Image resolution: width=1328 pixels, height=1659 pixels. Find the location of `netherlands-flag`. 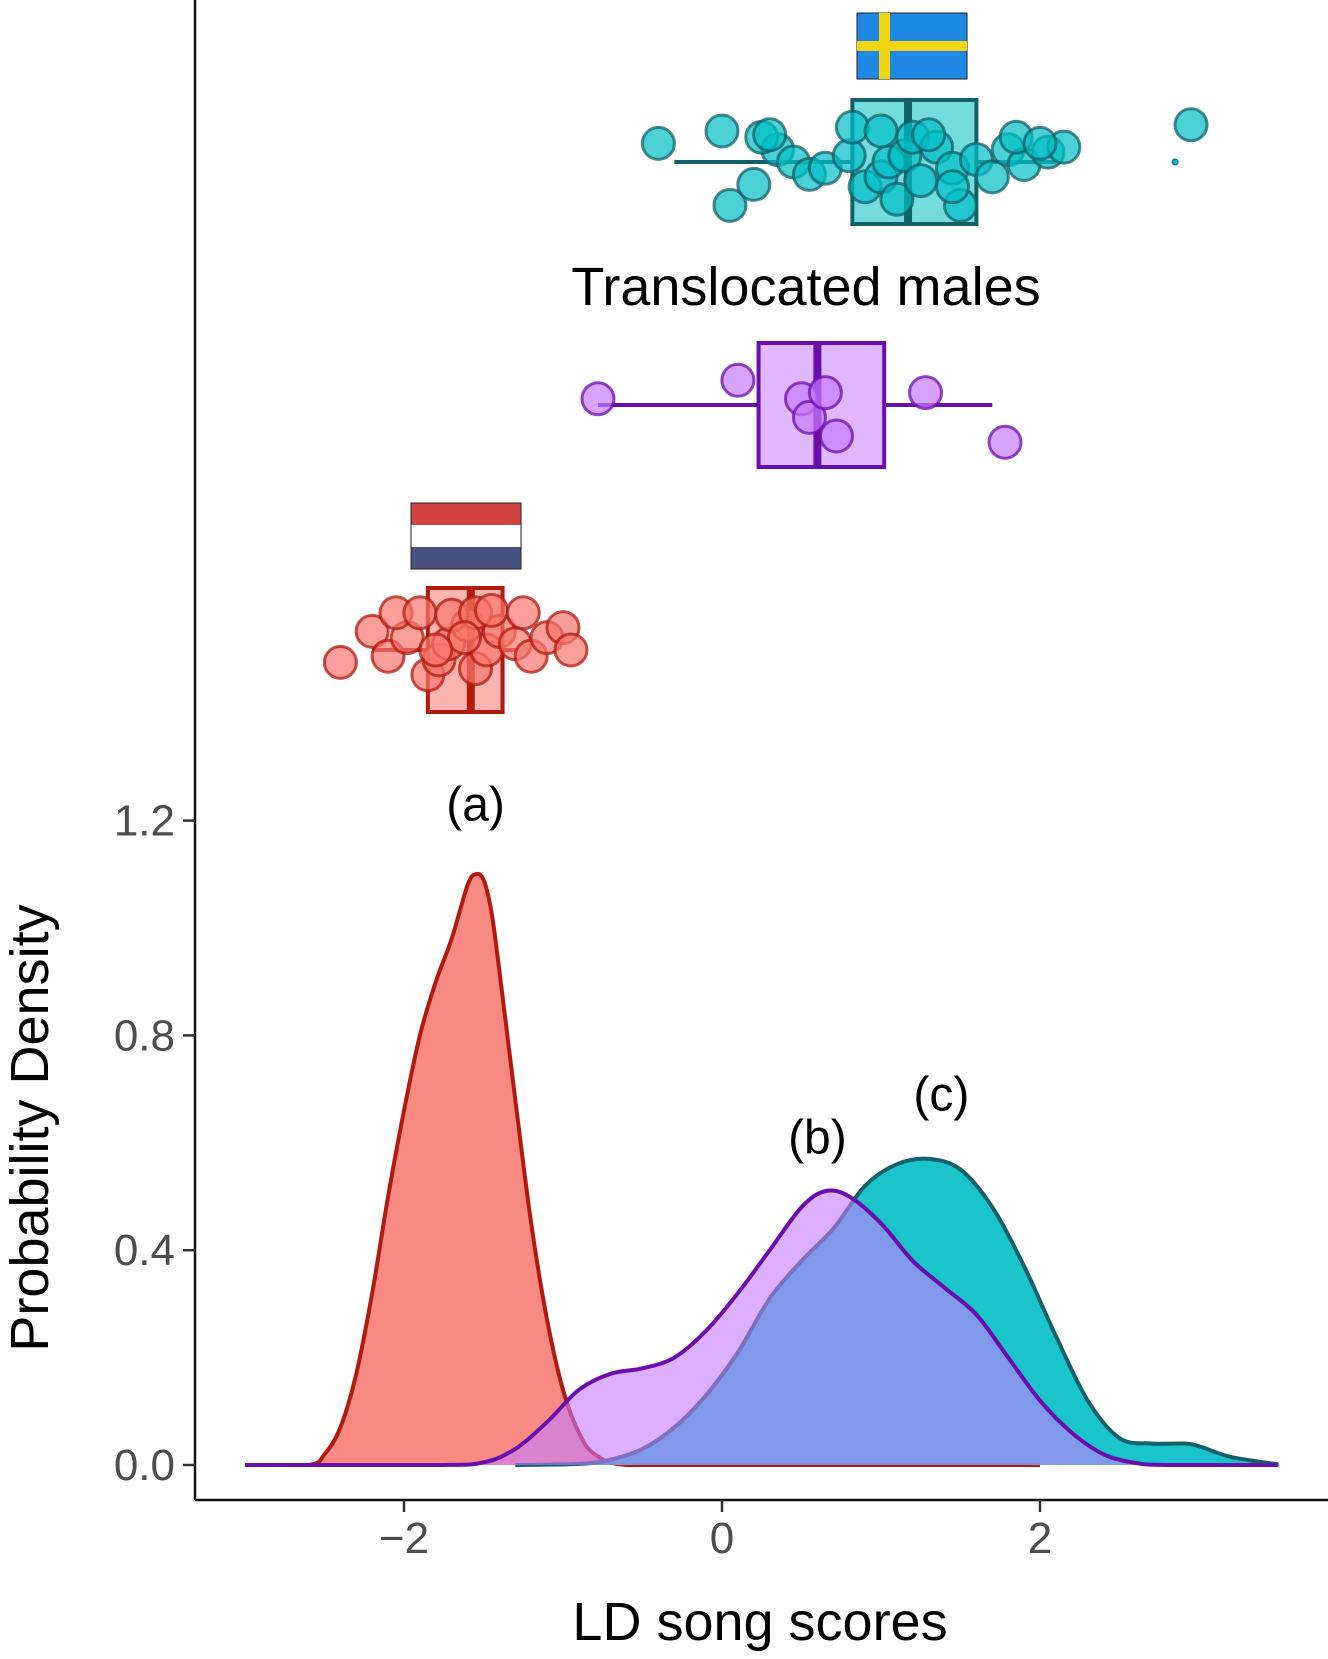

netherlands-flag is located at coordinates (466, 536).